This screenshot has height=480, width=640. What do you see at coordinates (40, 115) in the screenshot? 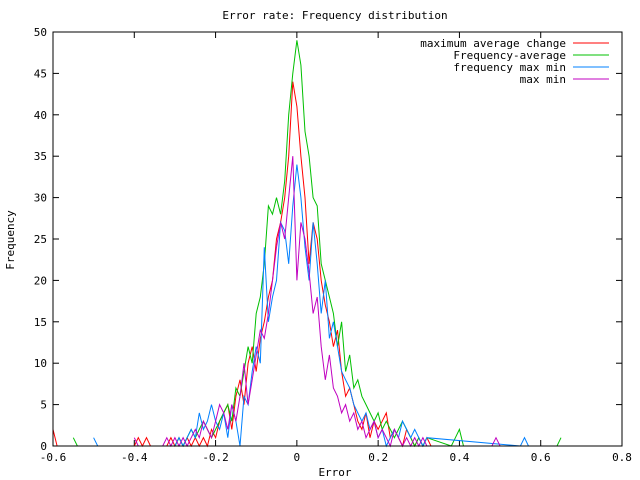
I see `y-tick-label: 40` at bounding box center [40, 115].